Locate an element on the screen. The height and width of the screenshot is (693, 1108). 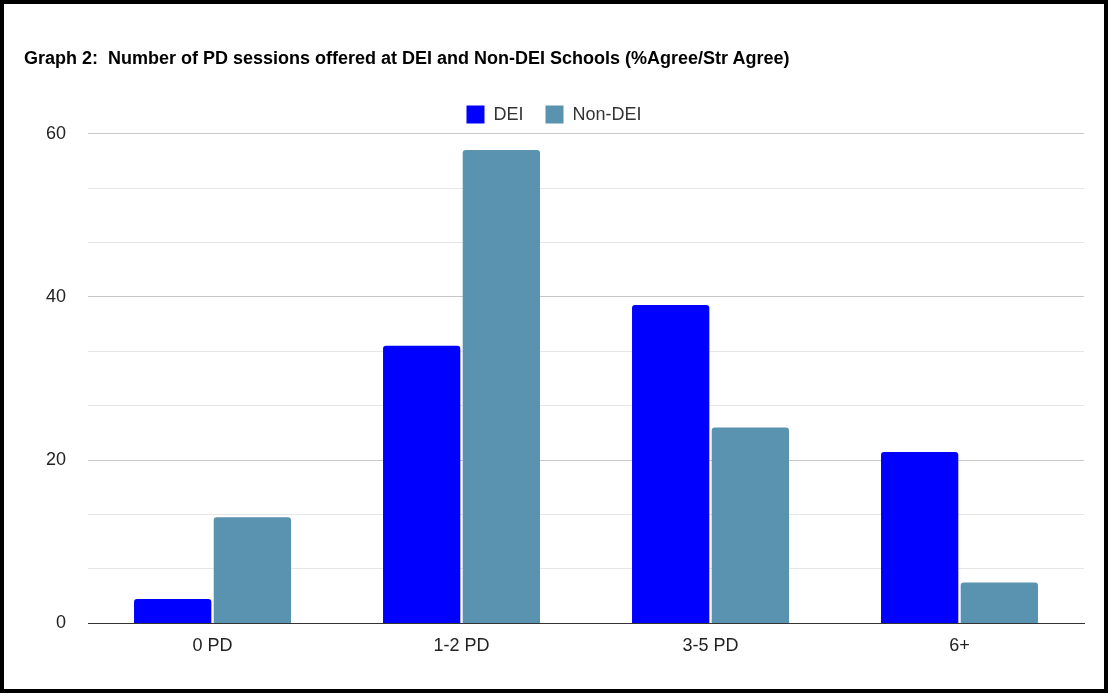
x-tick-label: 0 PD is located at coordinates (212, 645).